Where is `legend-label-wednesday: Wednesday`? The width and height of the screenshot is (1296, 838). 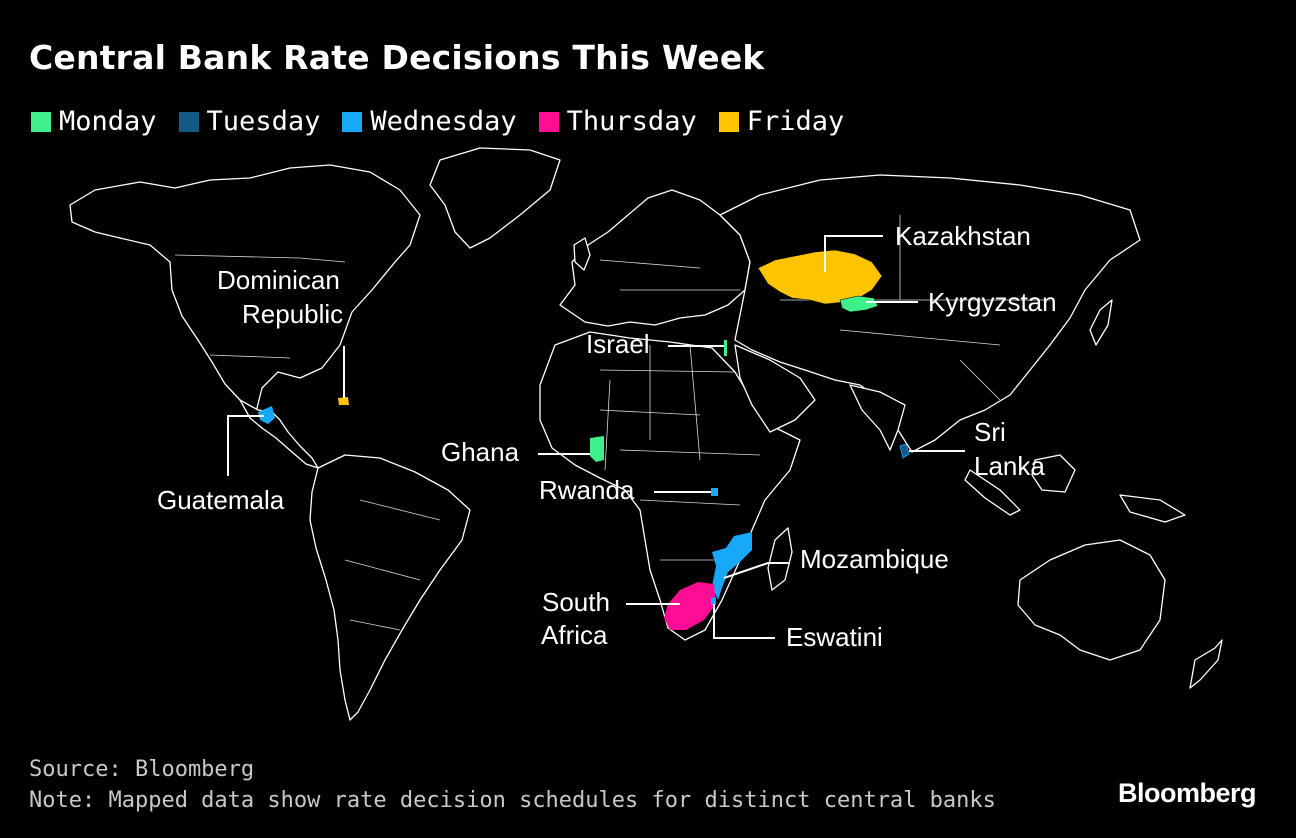 legend-label-wednesday: Wednesday is located at coordinates (443, 121).